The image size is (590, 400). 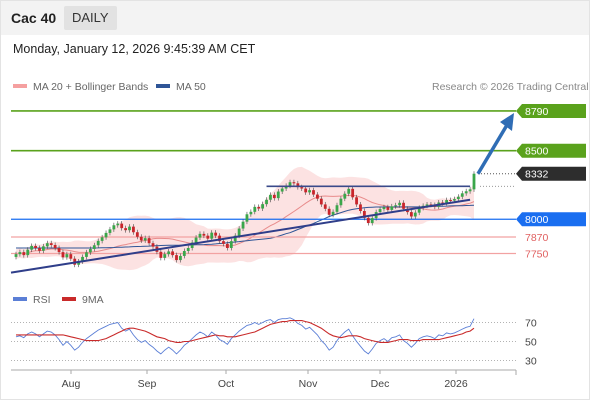 What do you see at coordinates (380, 384) in the screenshot?
I see `x-tick-Dec: Dec` at bounding box center [380, 384].